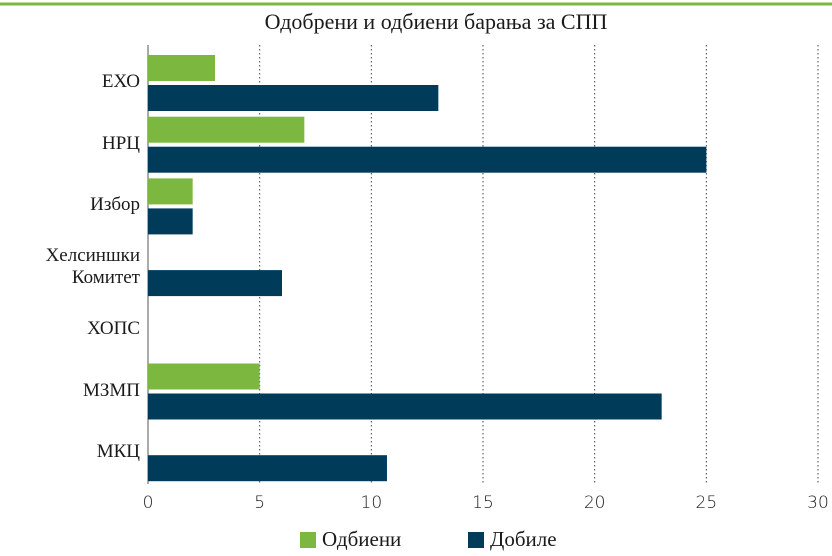 The image size is (832, 556). I want to click on x-tick-label: 30, so click(818, 503).